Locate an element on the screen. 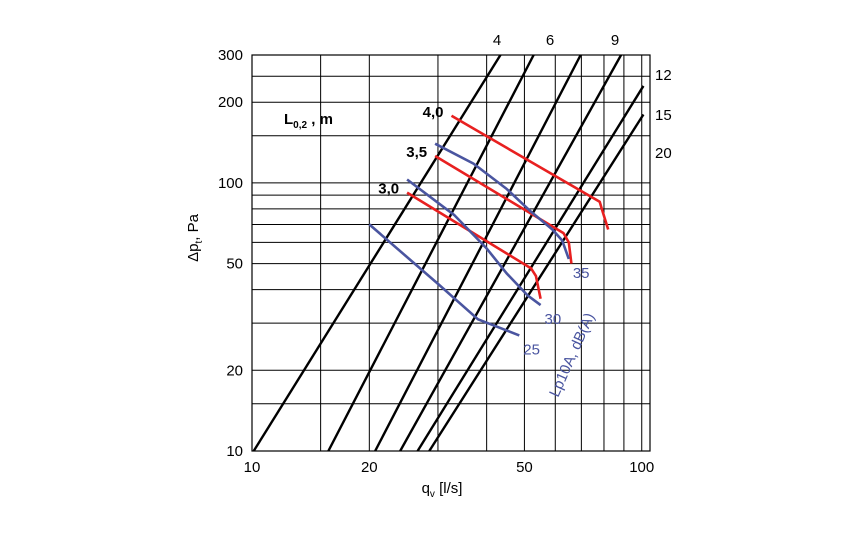 The height and width of the screenshot is (535, 860). y-tick-label: 50 is located at coordinates (234, 264).